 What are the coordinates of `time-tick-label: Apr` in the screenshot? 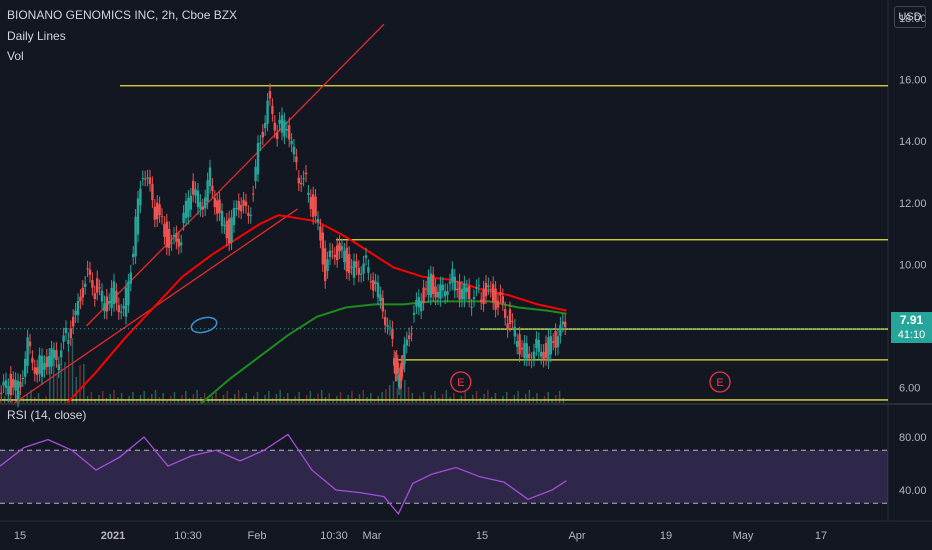 It's located at (576, 536).